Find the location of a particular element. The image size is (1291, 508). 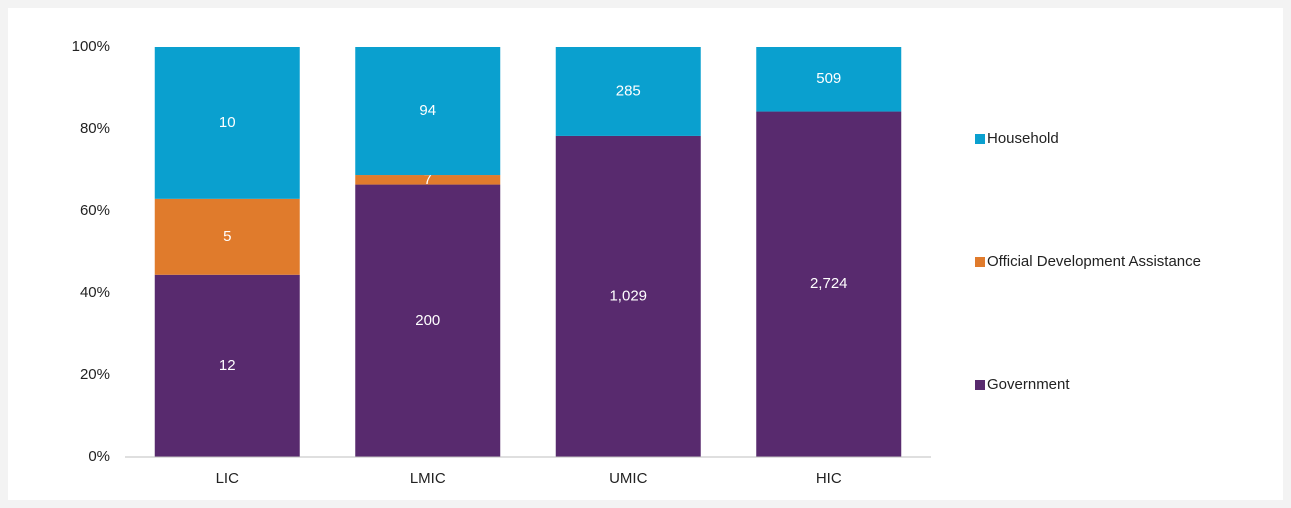

y-tick-label: 60% is located at coordinates (95, 210).